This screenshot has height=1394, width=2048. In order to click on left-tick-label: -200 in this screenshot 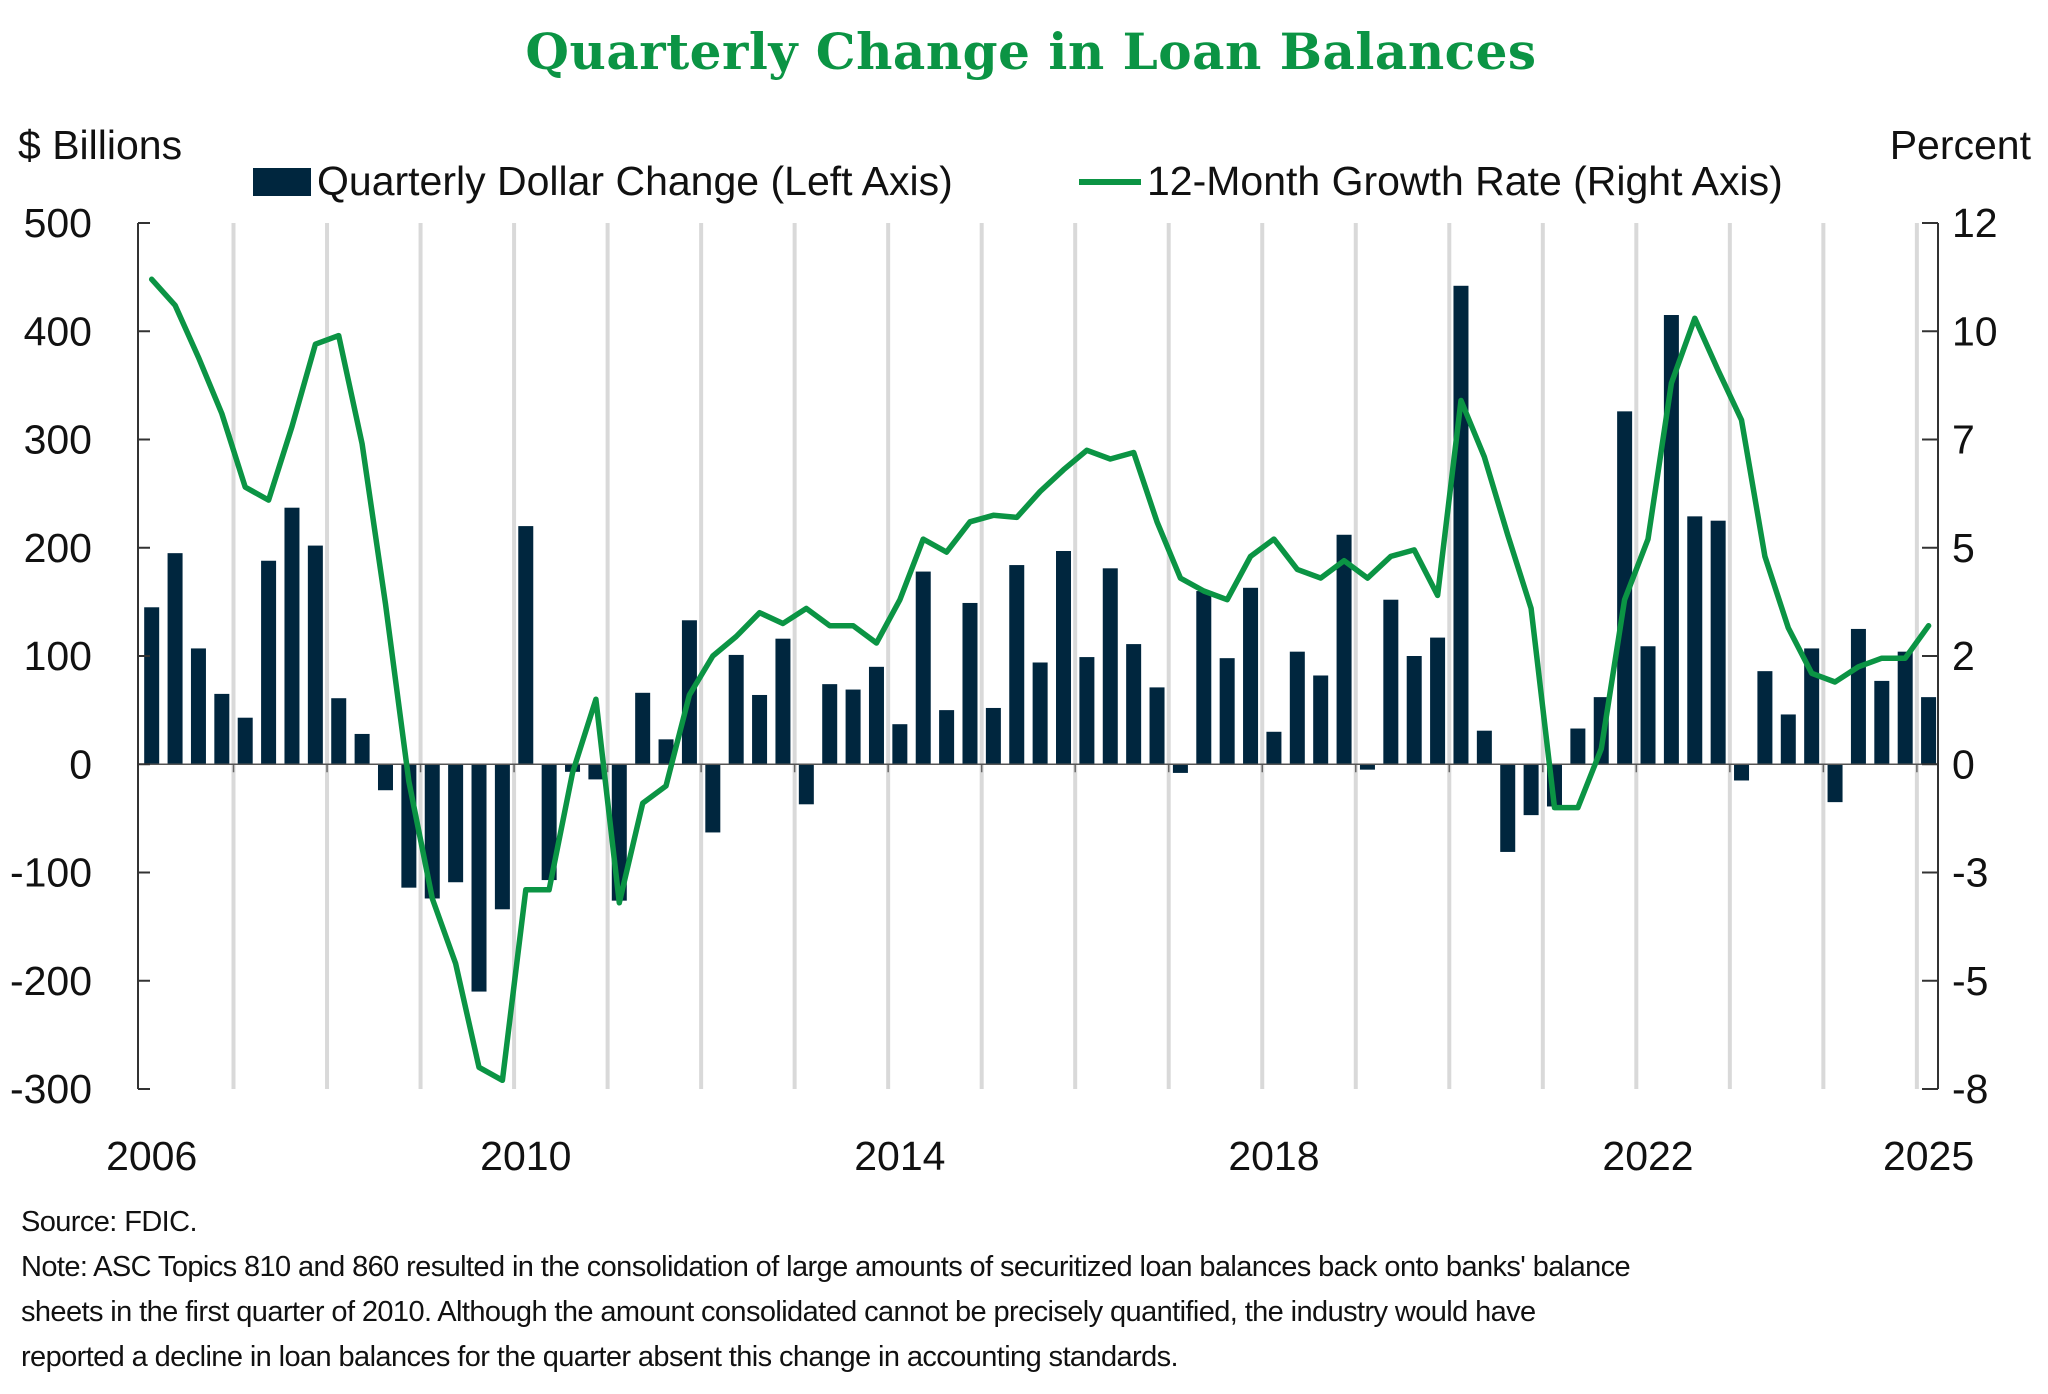, I will do `click(51, 981)`.